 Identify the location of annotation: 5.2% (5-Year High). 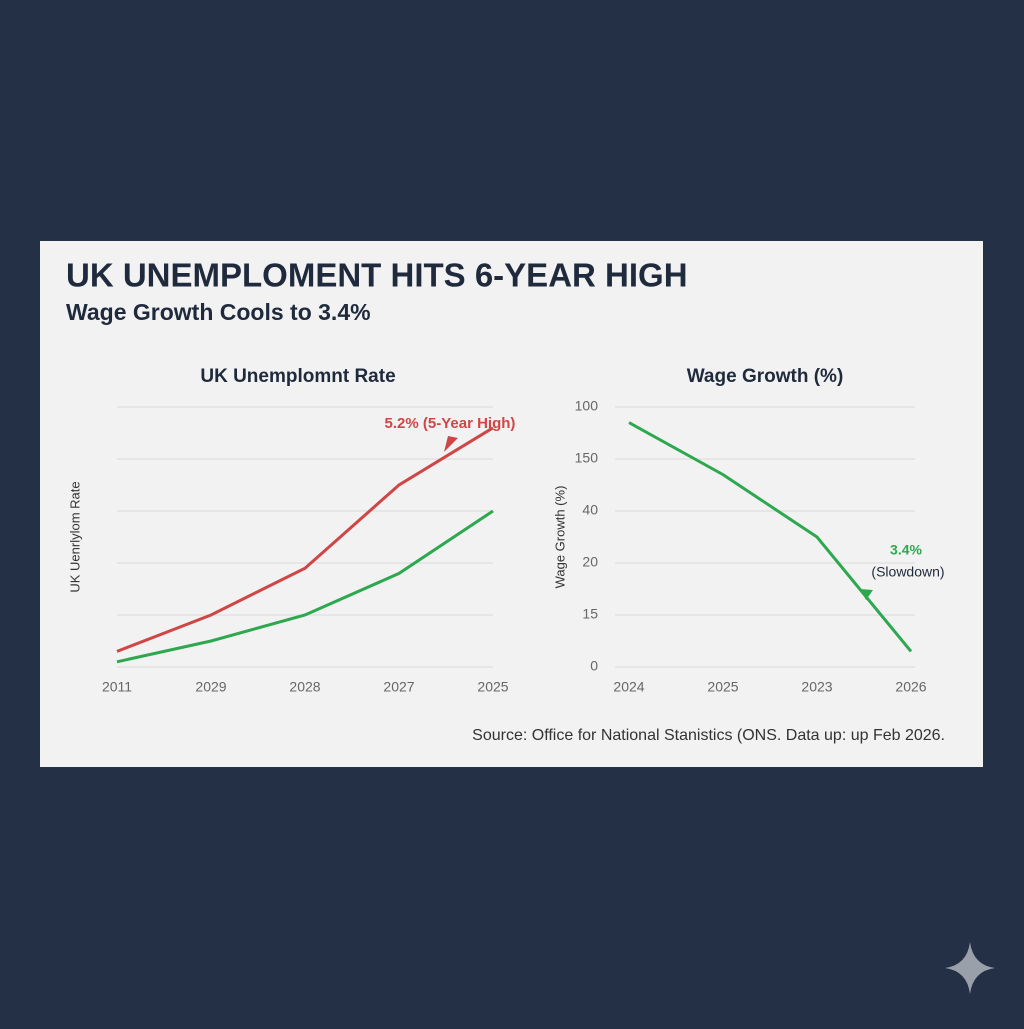
(450, 423).